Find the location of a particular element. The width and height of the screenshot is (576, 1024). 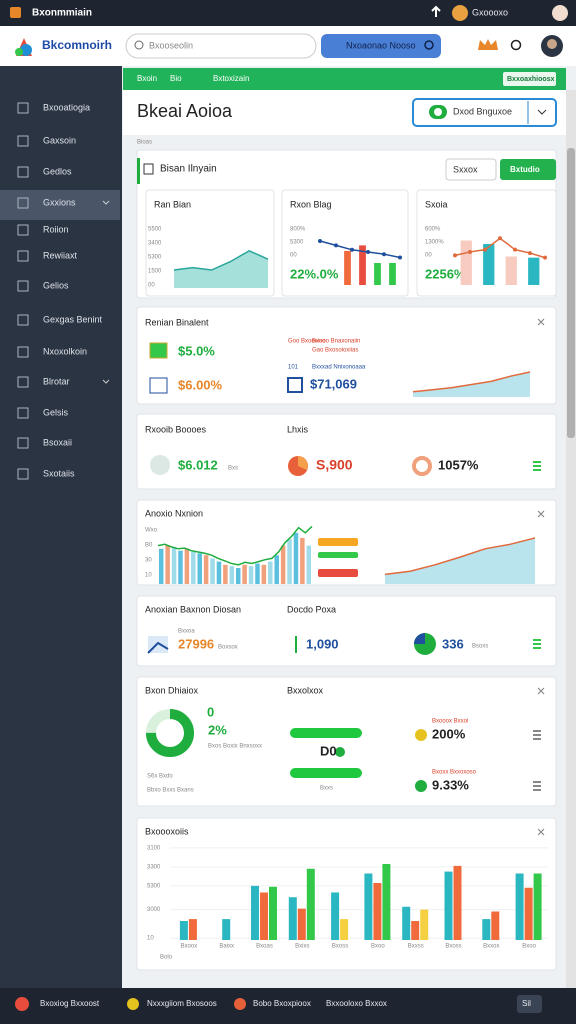

tab: Bxoin is located at coordinates (147, 78).